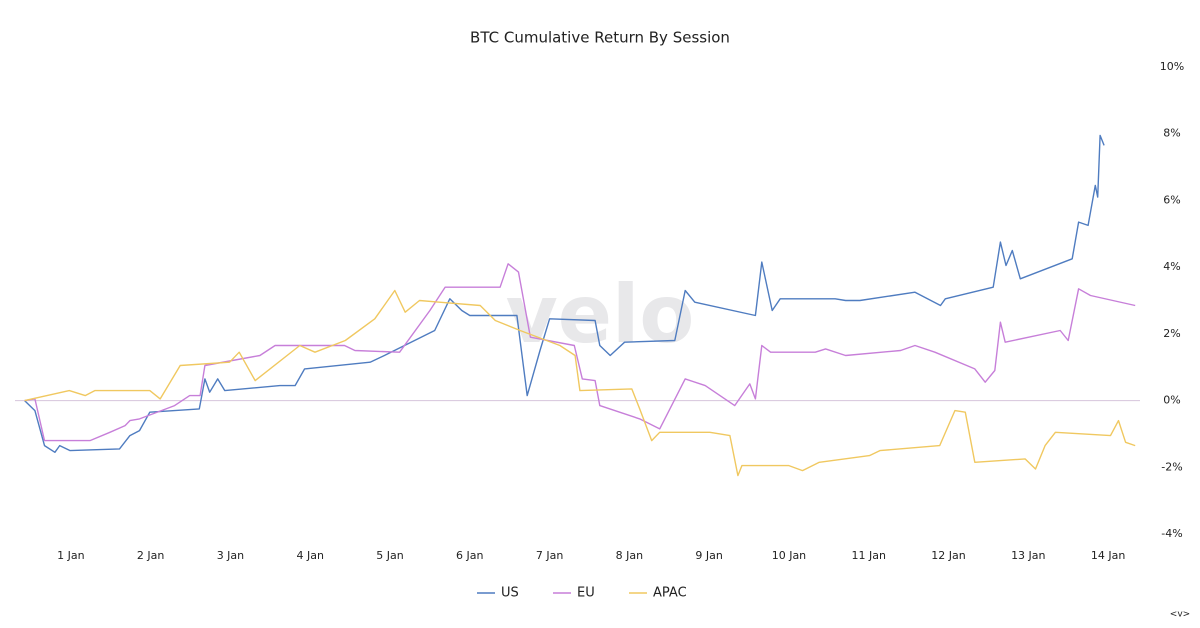 The width and height of the screenshot is (1200, 628). Describe the element at coordinates (629, 555) in the screenshot. I see `x-tick-label: 8 Jan` at that location.